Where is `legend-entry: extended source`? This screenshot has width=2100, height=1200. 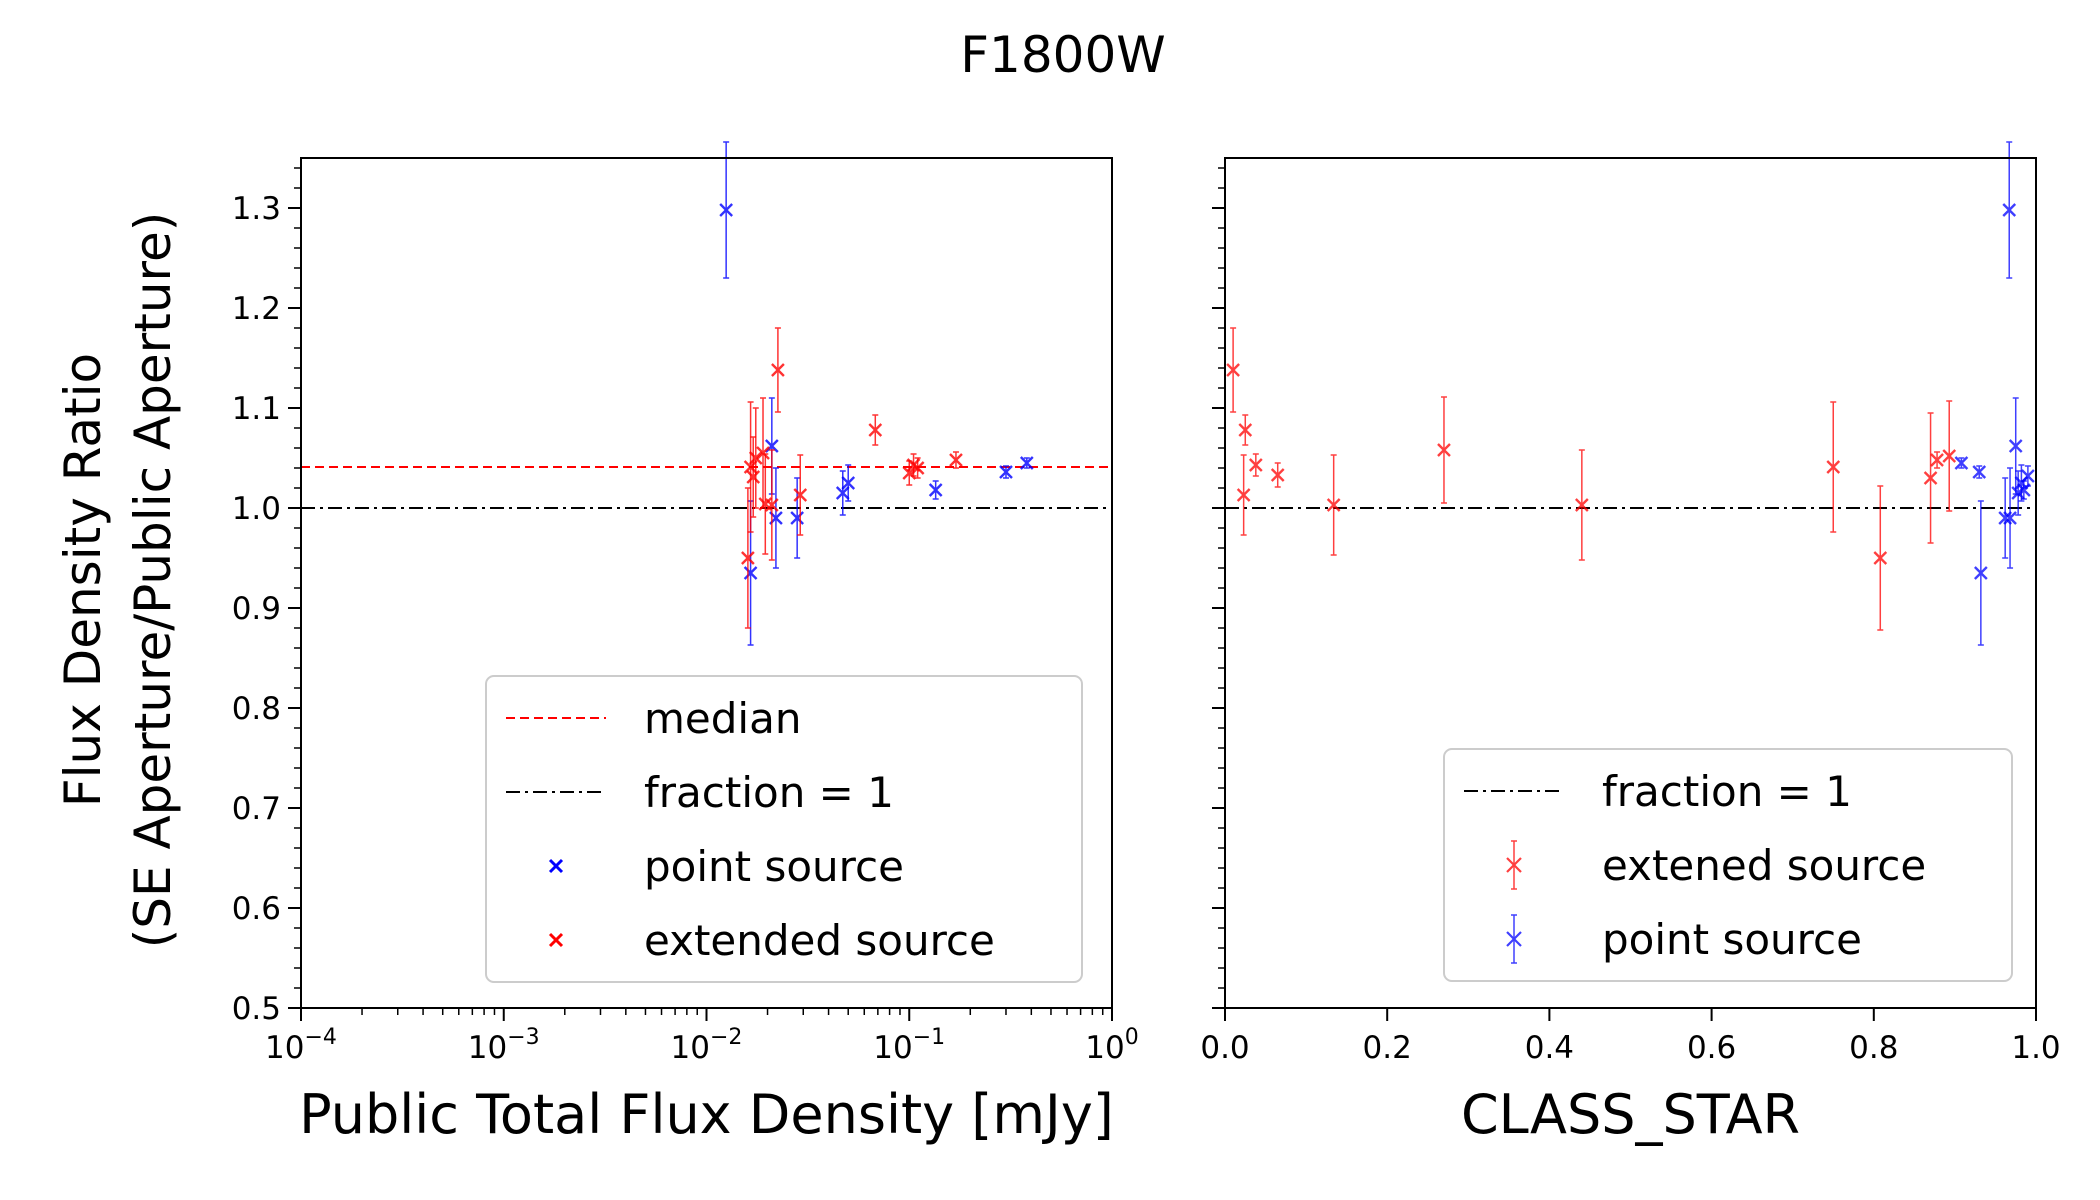
legend-entry: extended source is located at coordinates (771, 940).